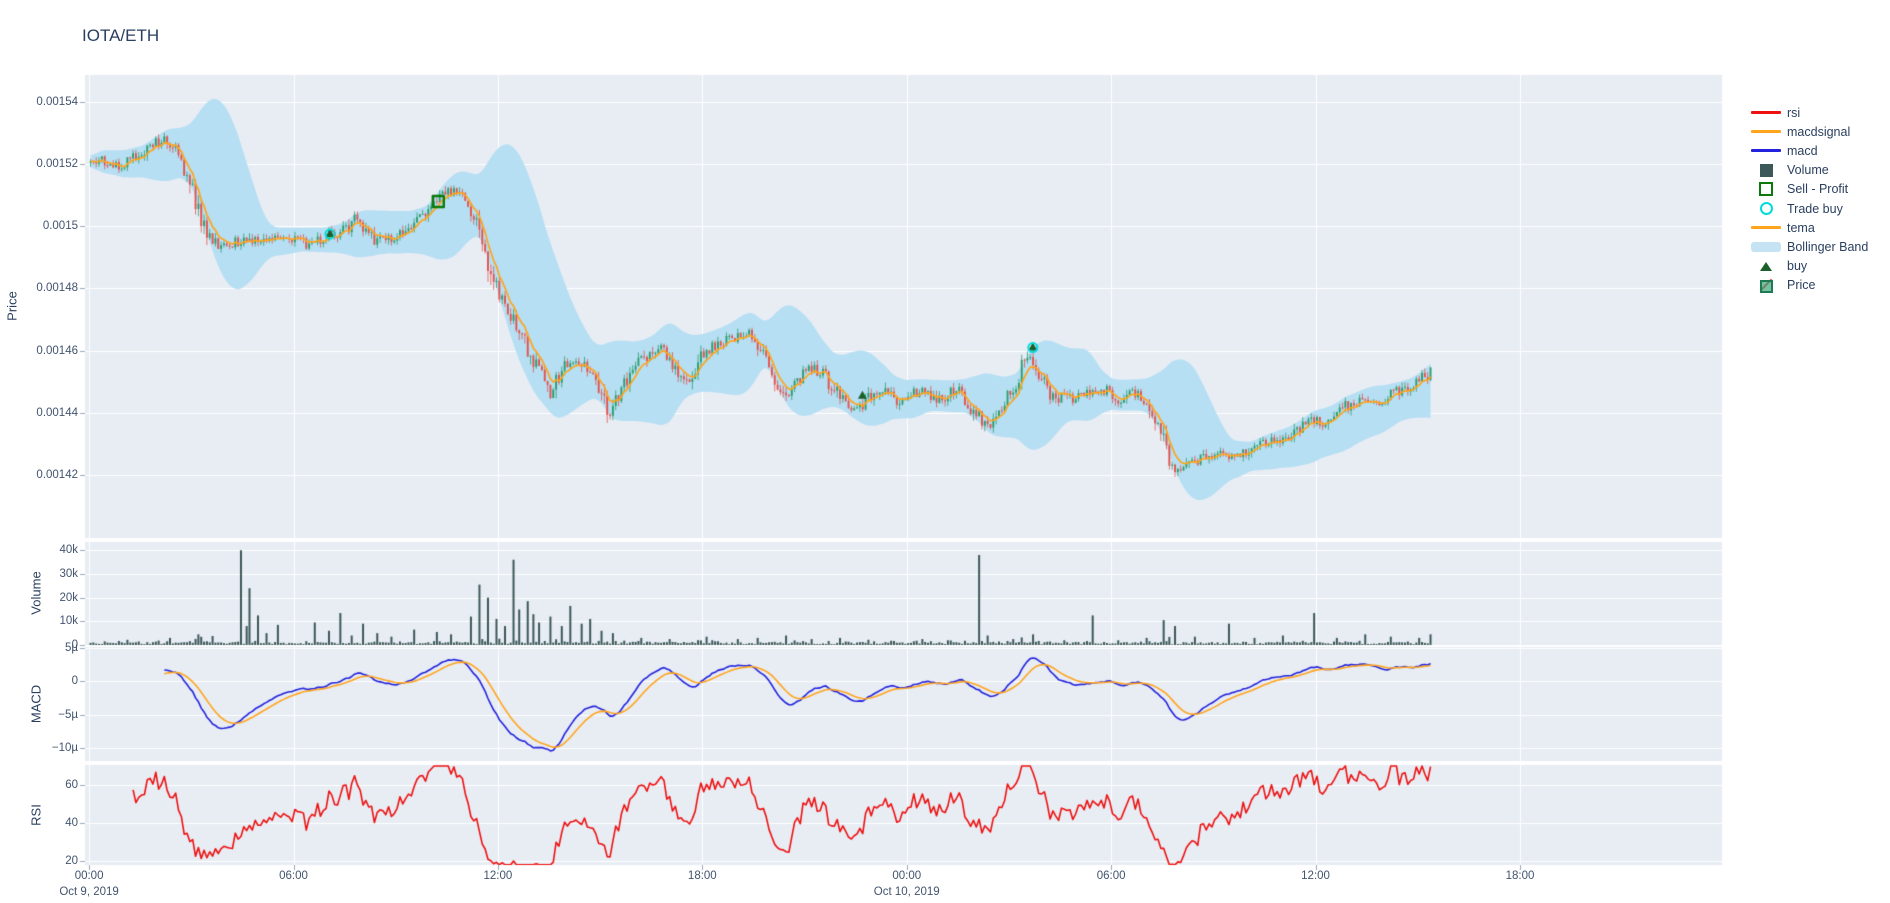  Describe the element at coordinates (71, 784) in the screenshot. I see `rsi-tick-label: 60` at that location.